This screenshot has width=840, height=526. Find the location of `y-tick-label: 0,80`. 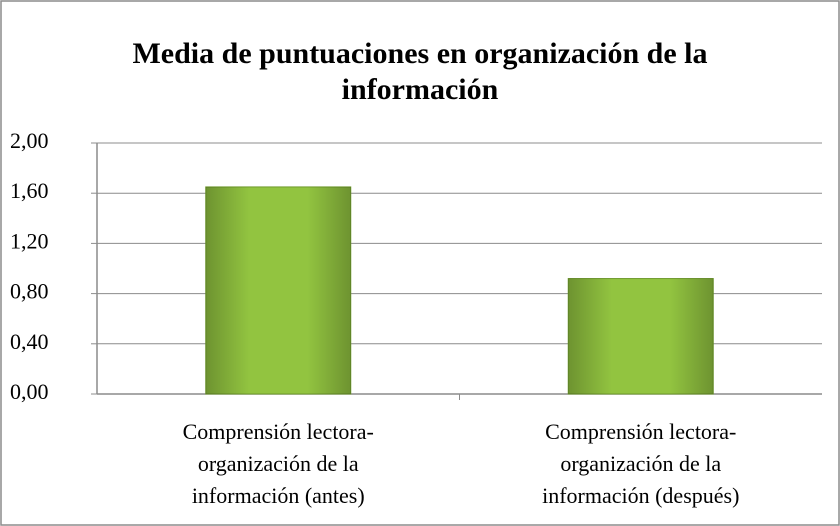

y-tick-label: 0,80 is located at coordinates (29, 291).